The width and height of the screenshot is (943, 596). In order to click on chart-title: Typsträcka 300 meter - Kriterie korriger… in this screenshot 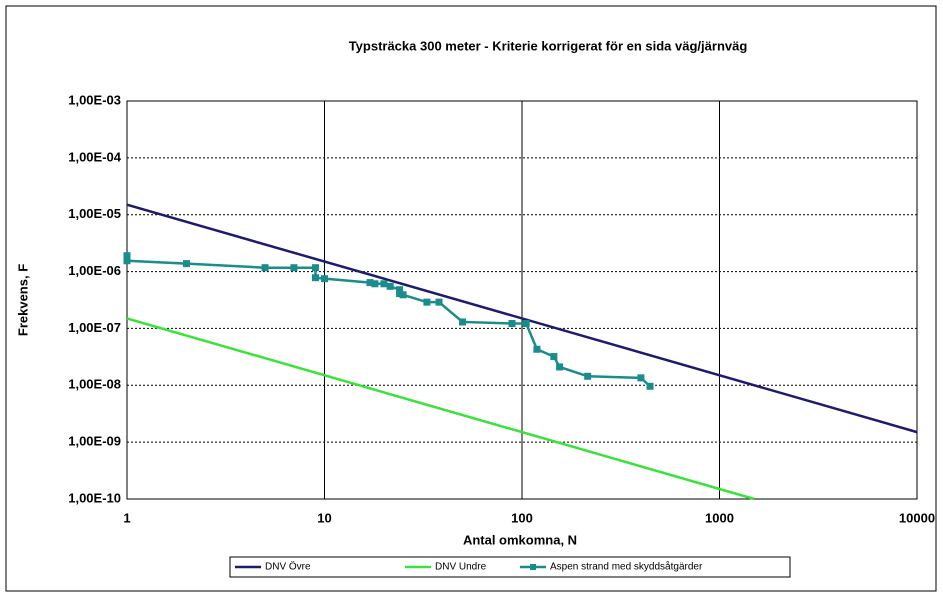, I will do `click(548, 45)`.